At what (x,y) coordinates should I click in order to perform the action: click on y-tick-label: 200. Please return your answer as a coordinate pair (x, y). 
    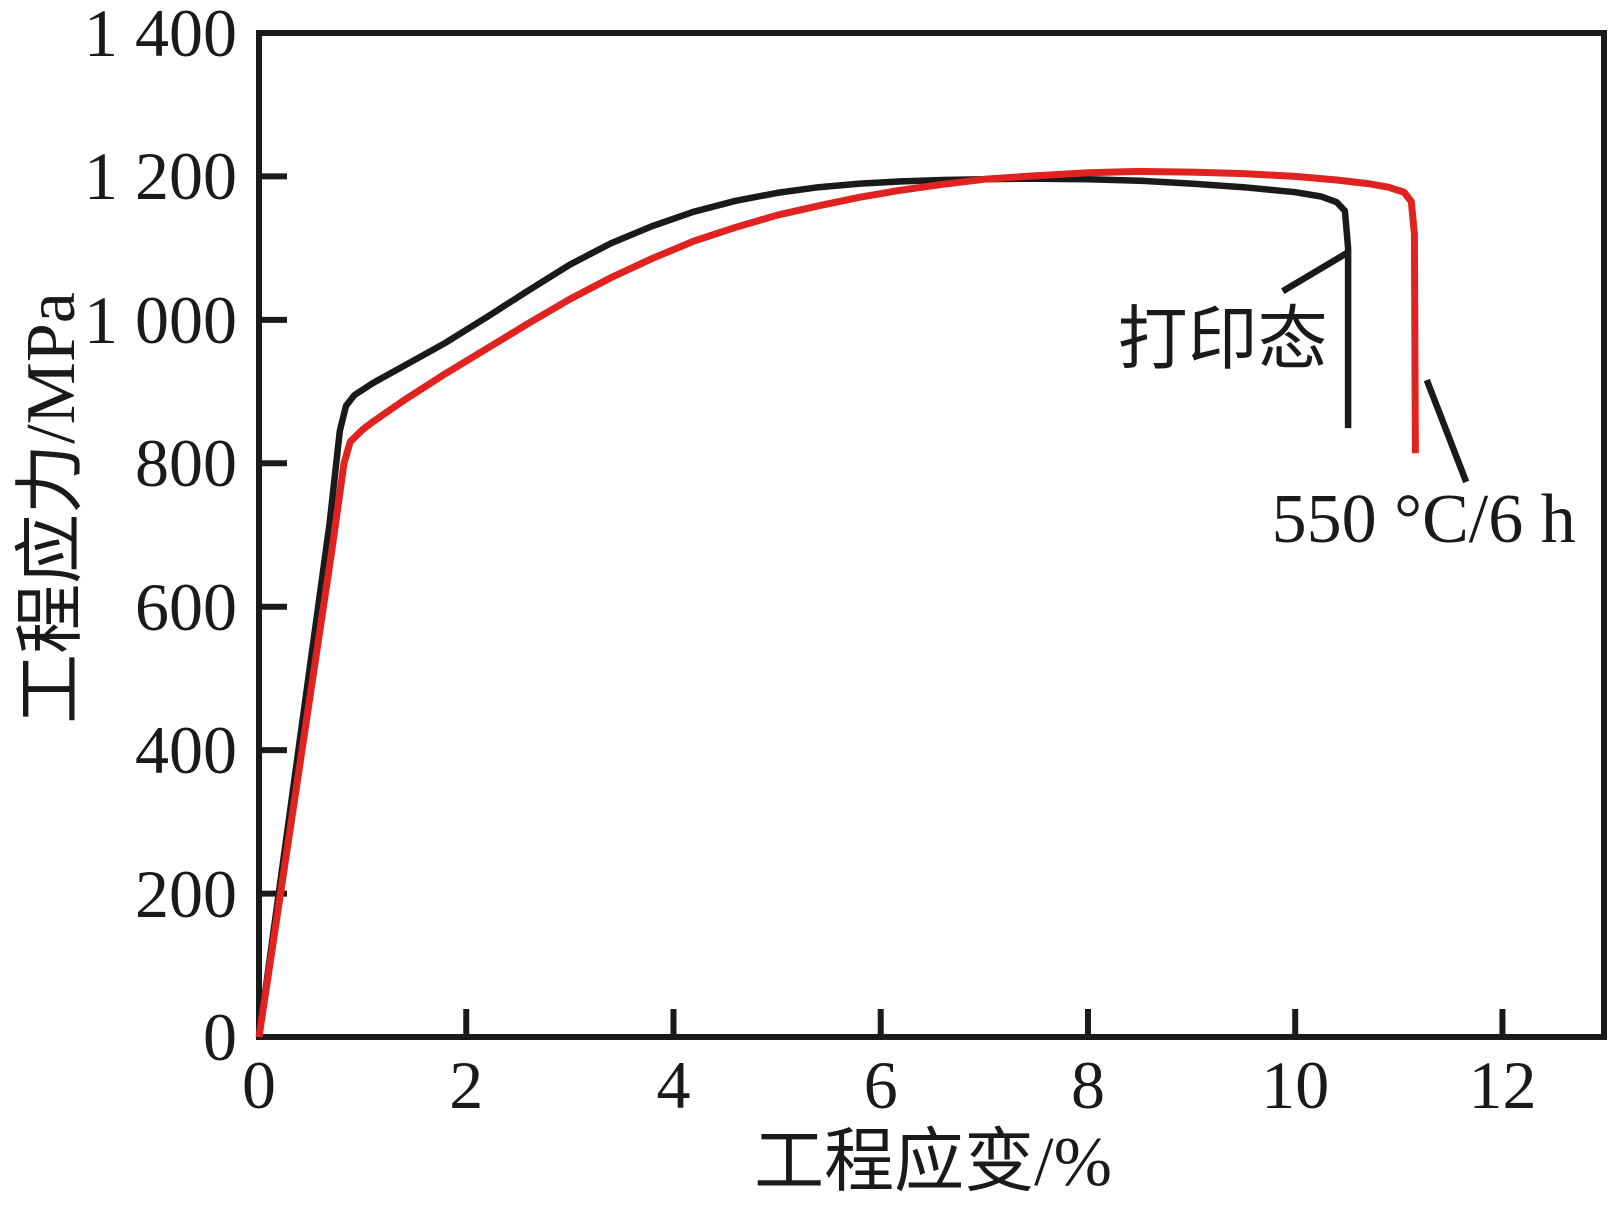
    Looking at the image, I should click on (186, 893).